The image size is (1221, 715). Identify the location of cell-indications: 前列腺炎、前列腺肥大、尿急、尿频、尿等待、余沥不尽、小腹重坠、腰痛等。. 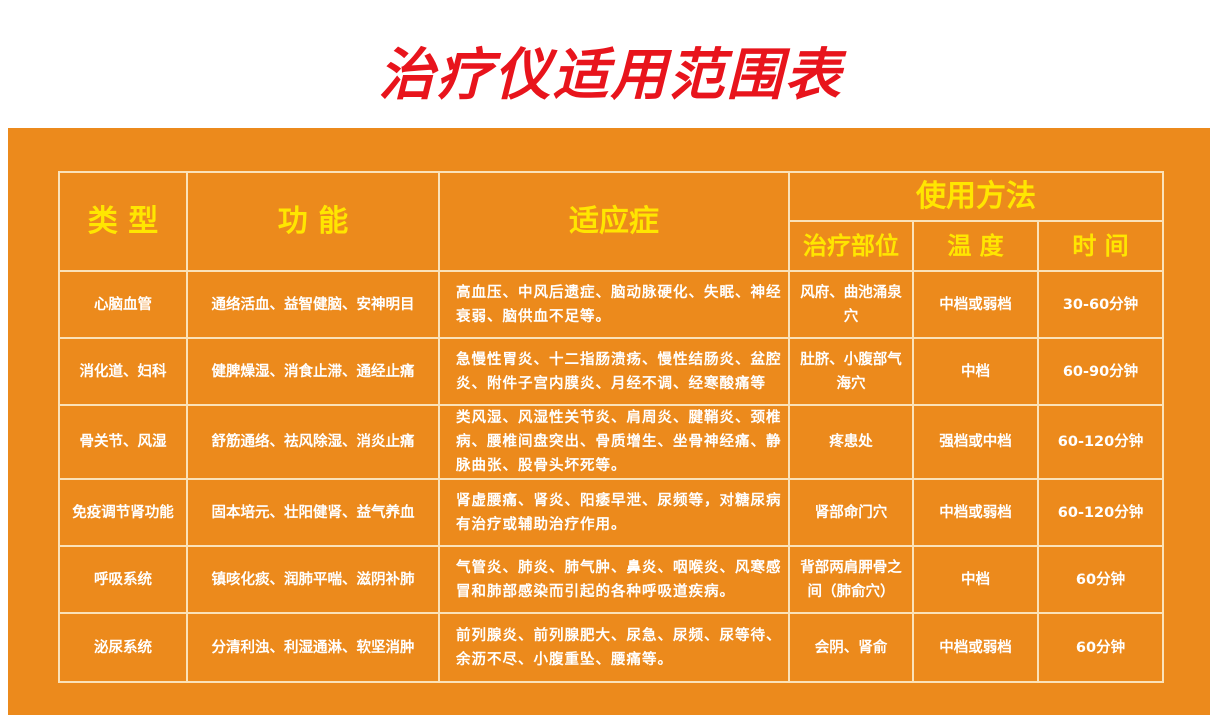
(614, 647).